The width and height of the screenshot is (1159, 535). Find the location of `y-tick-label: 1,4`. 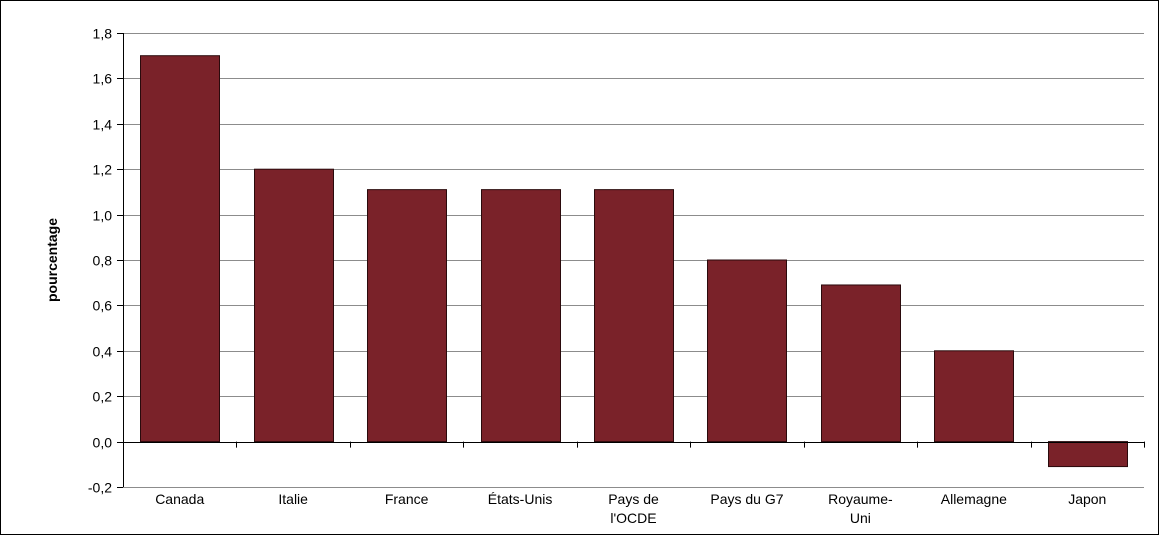

y-tick-label: 1,4 is located at coordinates (103, 125).